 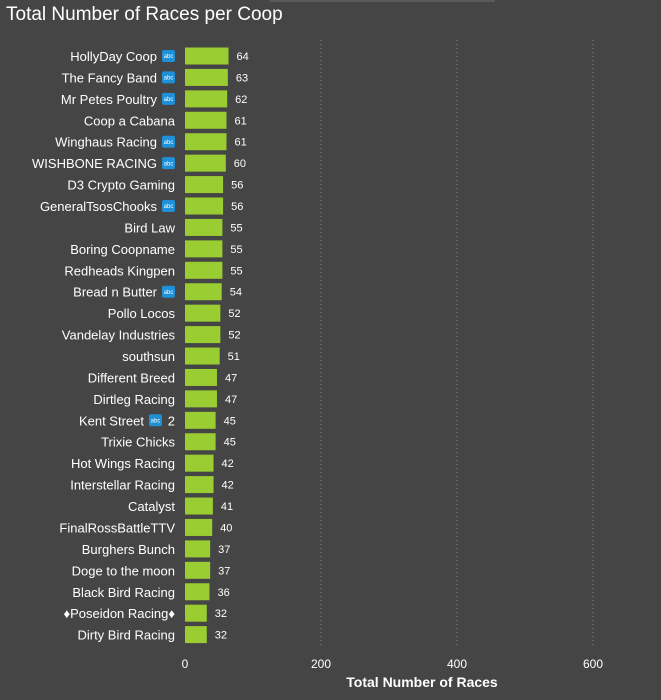 I want to click on category-label: D3 Crypto Gaming, so click(x=121, y=185).